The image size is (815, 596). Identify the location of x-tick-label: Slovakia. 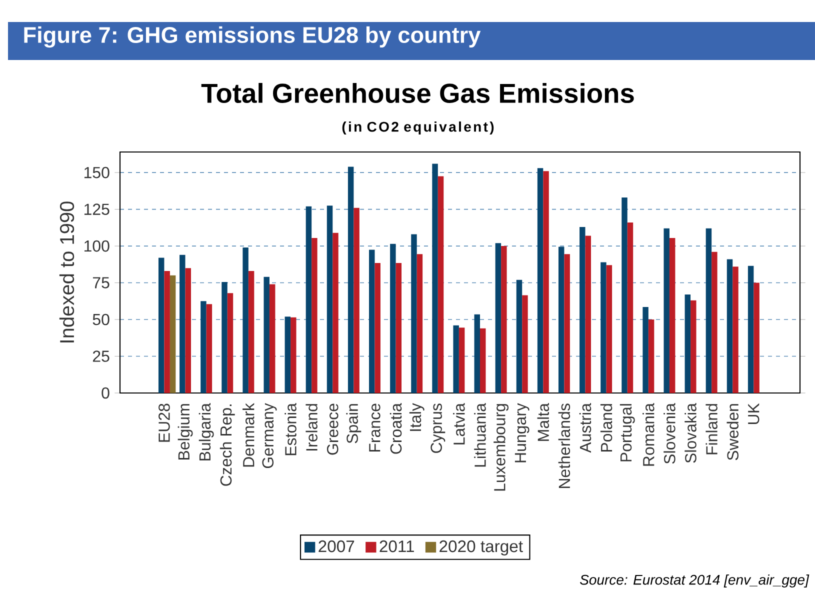
(690, 433).